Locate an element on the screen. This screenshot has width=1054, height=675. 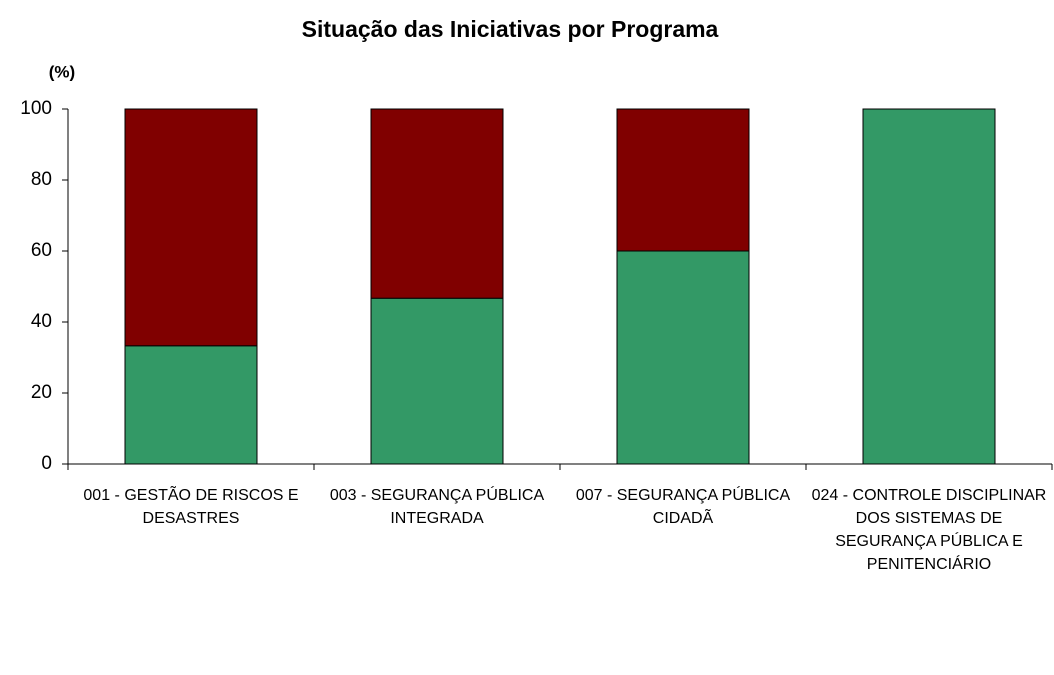
y-tick-label: 100 is located at coordinates (36, 108).